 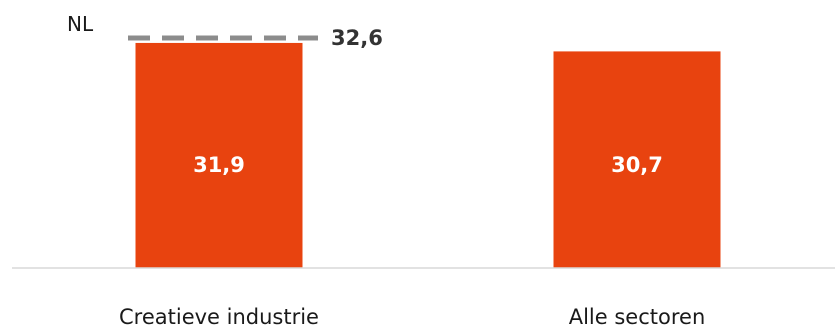 What do you see at coordinates (219, 165) in the screenshot?
I see `bar-value-label-0: 31,9` at bounding box center [219, 165].